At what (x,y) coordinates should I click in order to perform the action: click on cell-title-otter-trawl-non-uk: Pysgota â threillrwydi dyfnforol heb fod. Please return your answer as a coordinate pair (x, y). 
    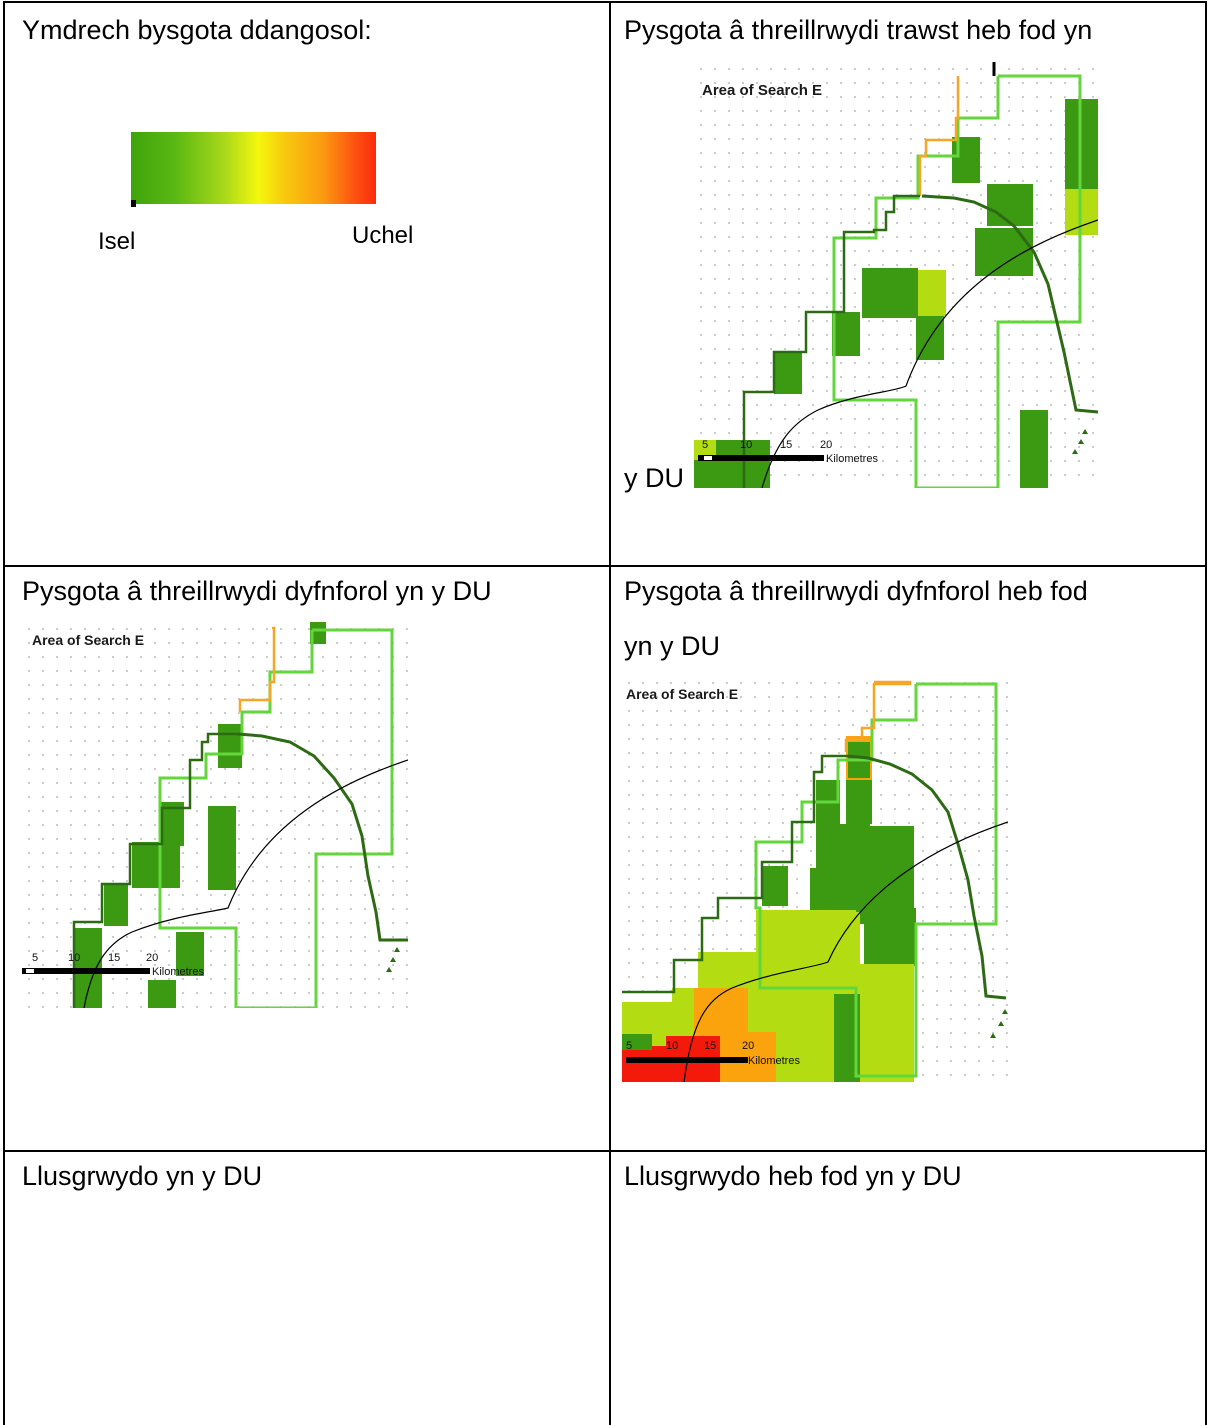
    Looking at the image, I should click on (856, 591).